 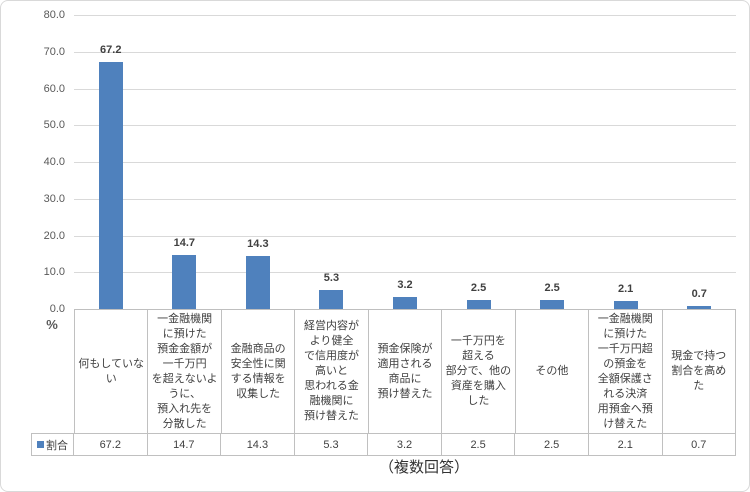 I want to click on legend-label: 割合, so click(x=57, y=445).